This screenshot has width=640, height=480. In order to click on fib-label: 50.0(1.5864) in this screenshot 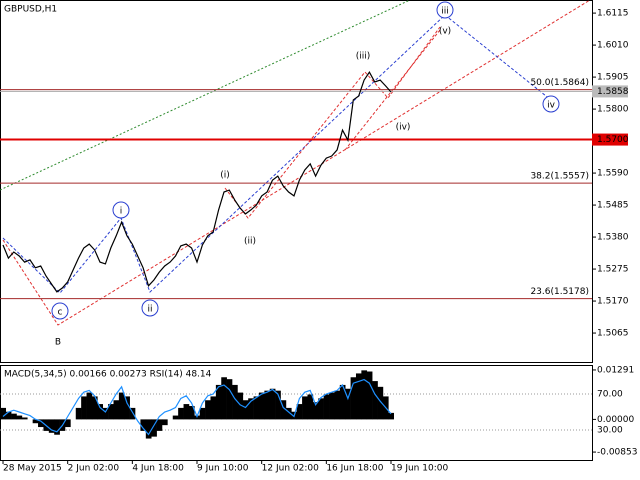, I will do `click(559, 83)`.